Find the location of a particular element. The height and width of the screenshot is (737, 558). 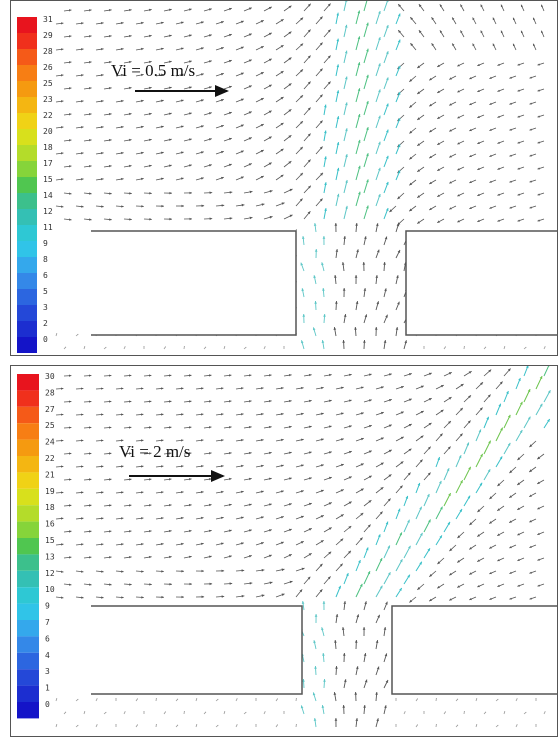

colorbar-tick-label: 26 is located at coordinates (48, 67).